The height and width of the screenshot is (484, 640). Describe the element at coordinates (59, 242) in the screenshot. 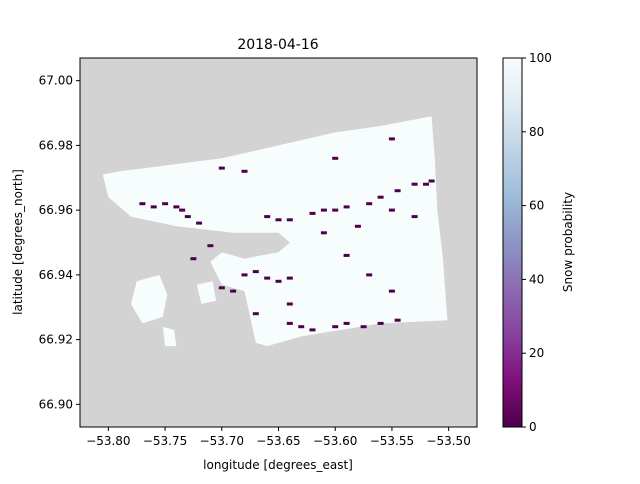

I see `y-axis: 66.90 66.92 66.94 66.96 66.98 67.00` at that location.